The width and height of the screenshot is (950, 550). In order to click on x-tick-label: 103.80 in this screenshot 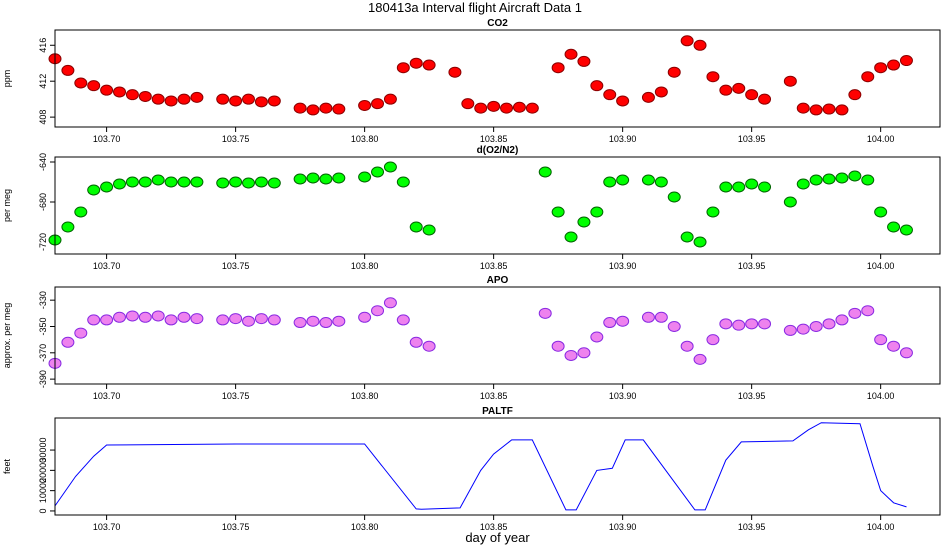, I will do `click(365, 266)`.